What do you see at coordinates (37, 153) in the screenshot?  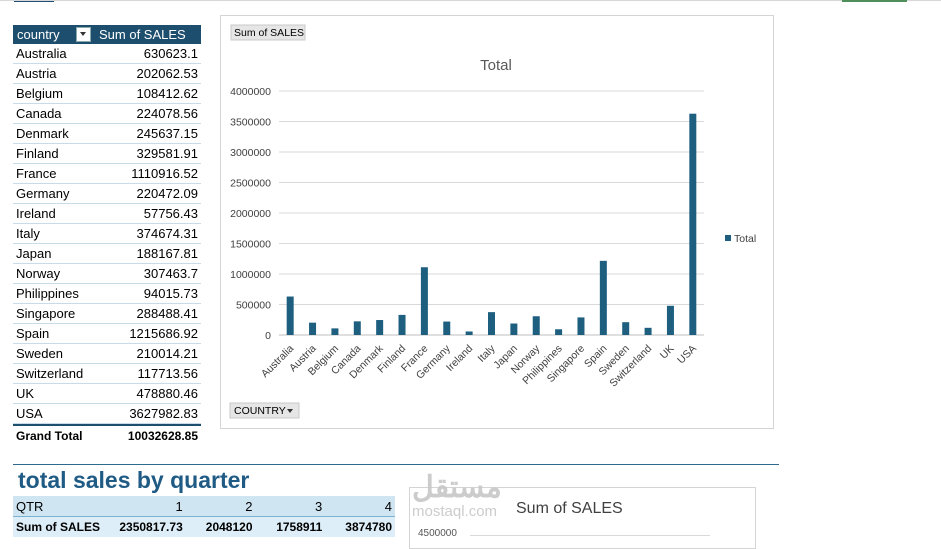 I see `country-cell: Finland` at bounding box center [37, 153].